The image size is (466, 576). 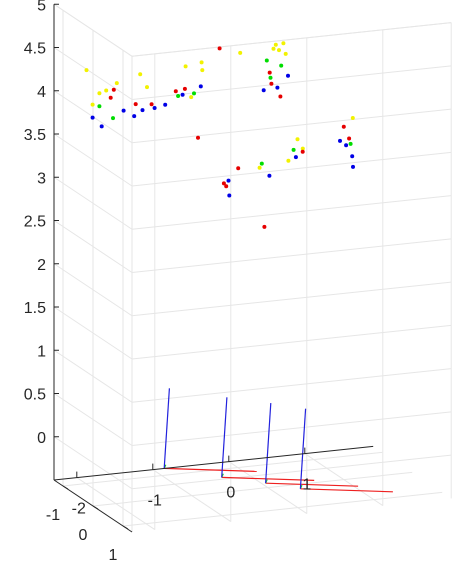 What do you see at coordinates (35, 135) in the screenshot?
I see `z-tick-label: 3.5` at bounding box center [35, 135].